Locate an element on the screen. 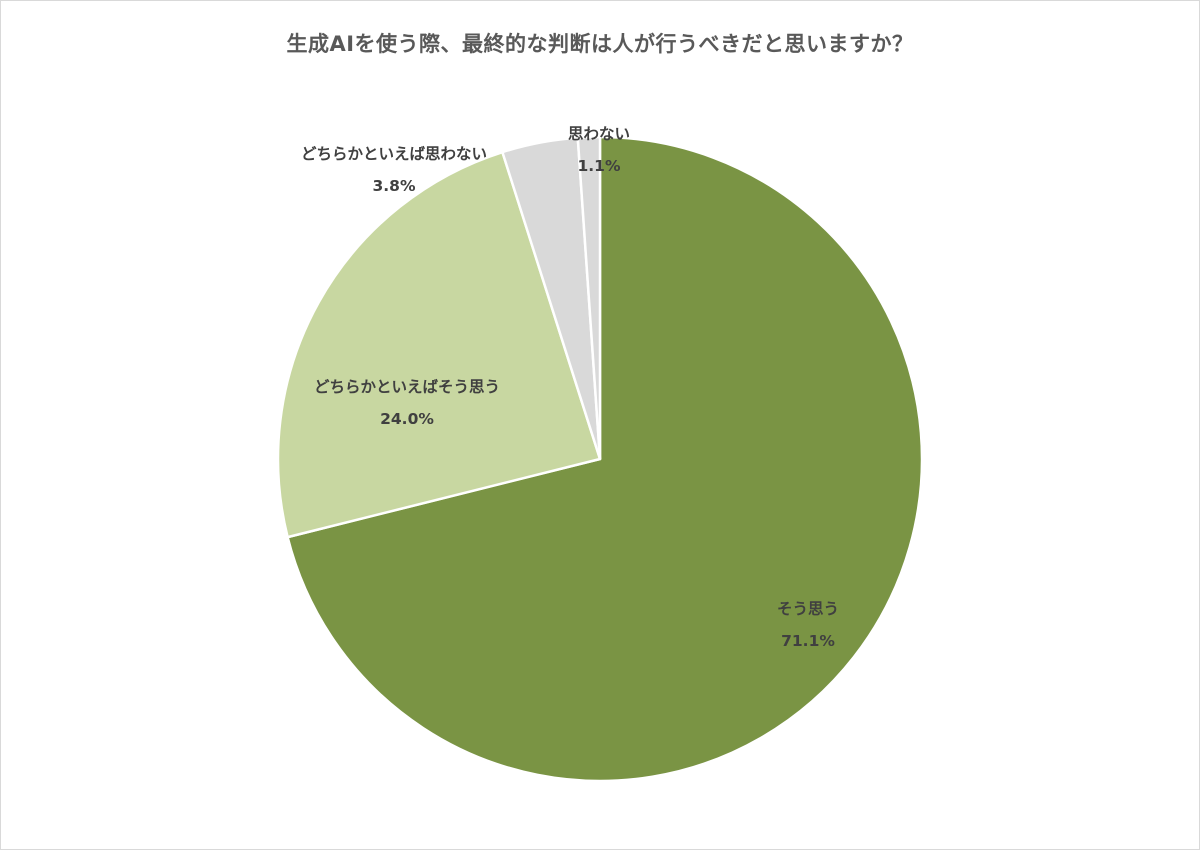  slice-category-label: そう思う is located at coordinates (808, 609).